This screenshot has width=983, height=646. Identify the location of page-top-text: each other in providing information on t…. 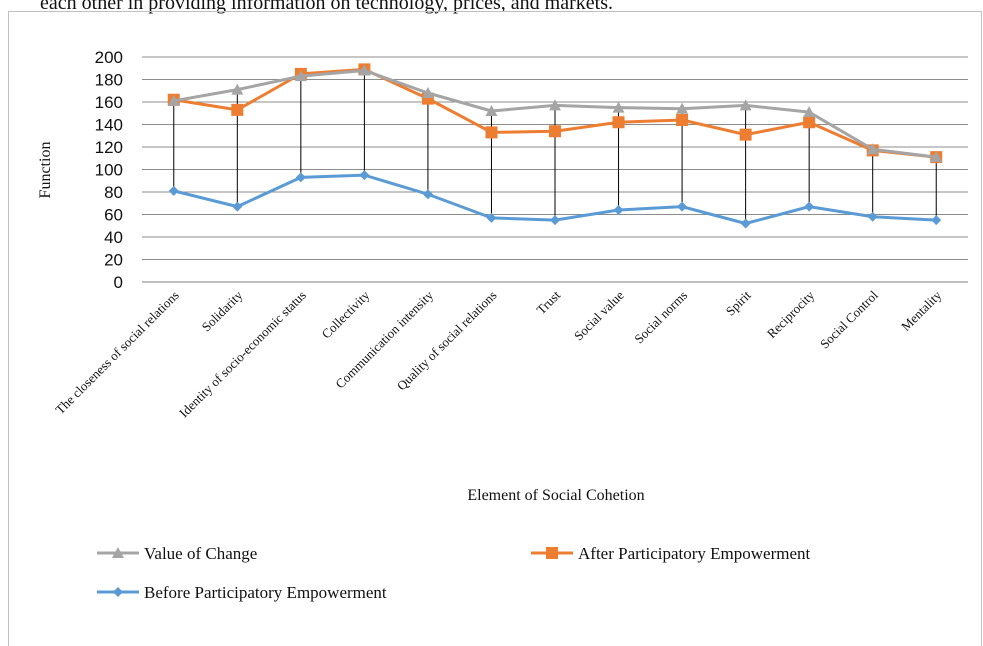
(326, 7).